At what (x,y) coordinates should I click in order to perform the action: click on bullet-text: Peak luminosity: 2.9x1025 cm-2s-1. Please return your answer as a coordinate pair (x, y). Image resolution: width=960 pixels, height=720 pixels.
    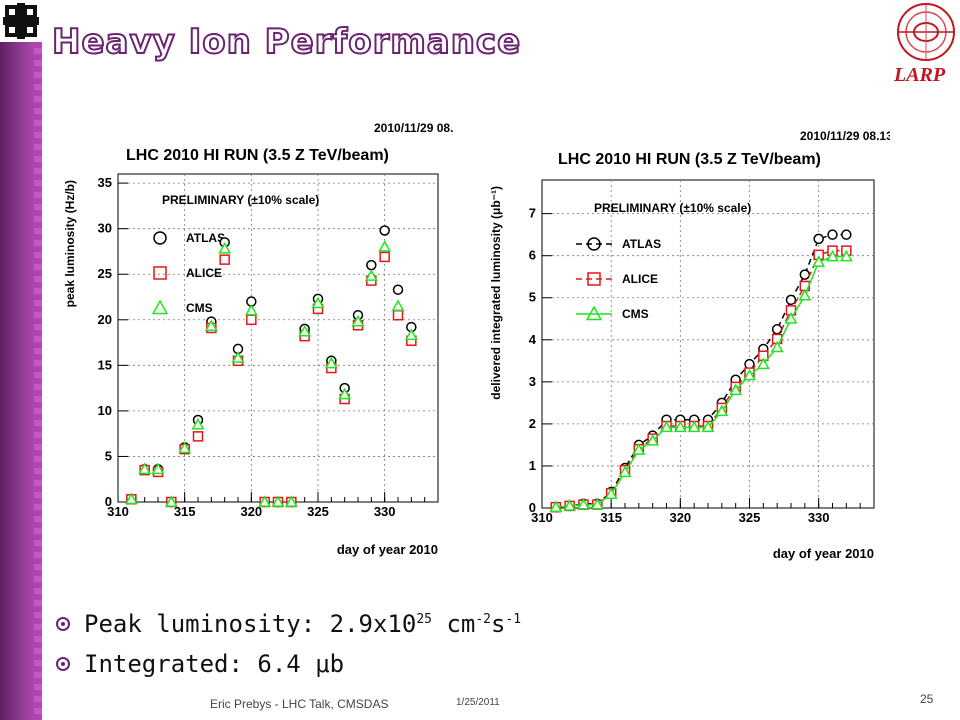
    Looking at the image, I should click on (303, 624).